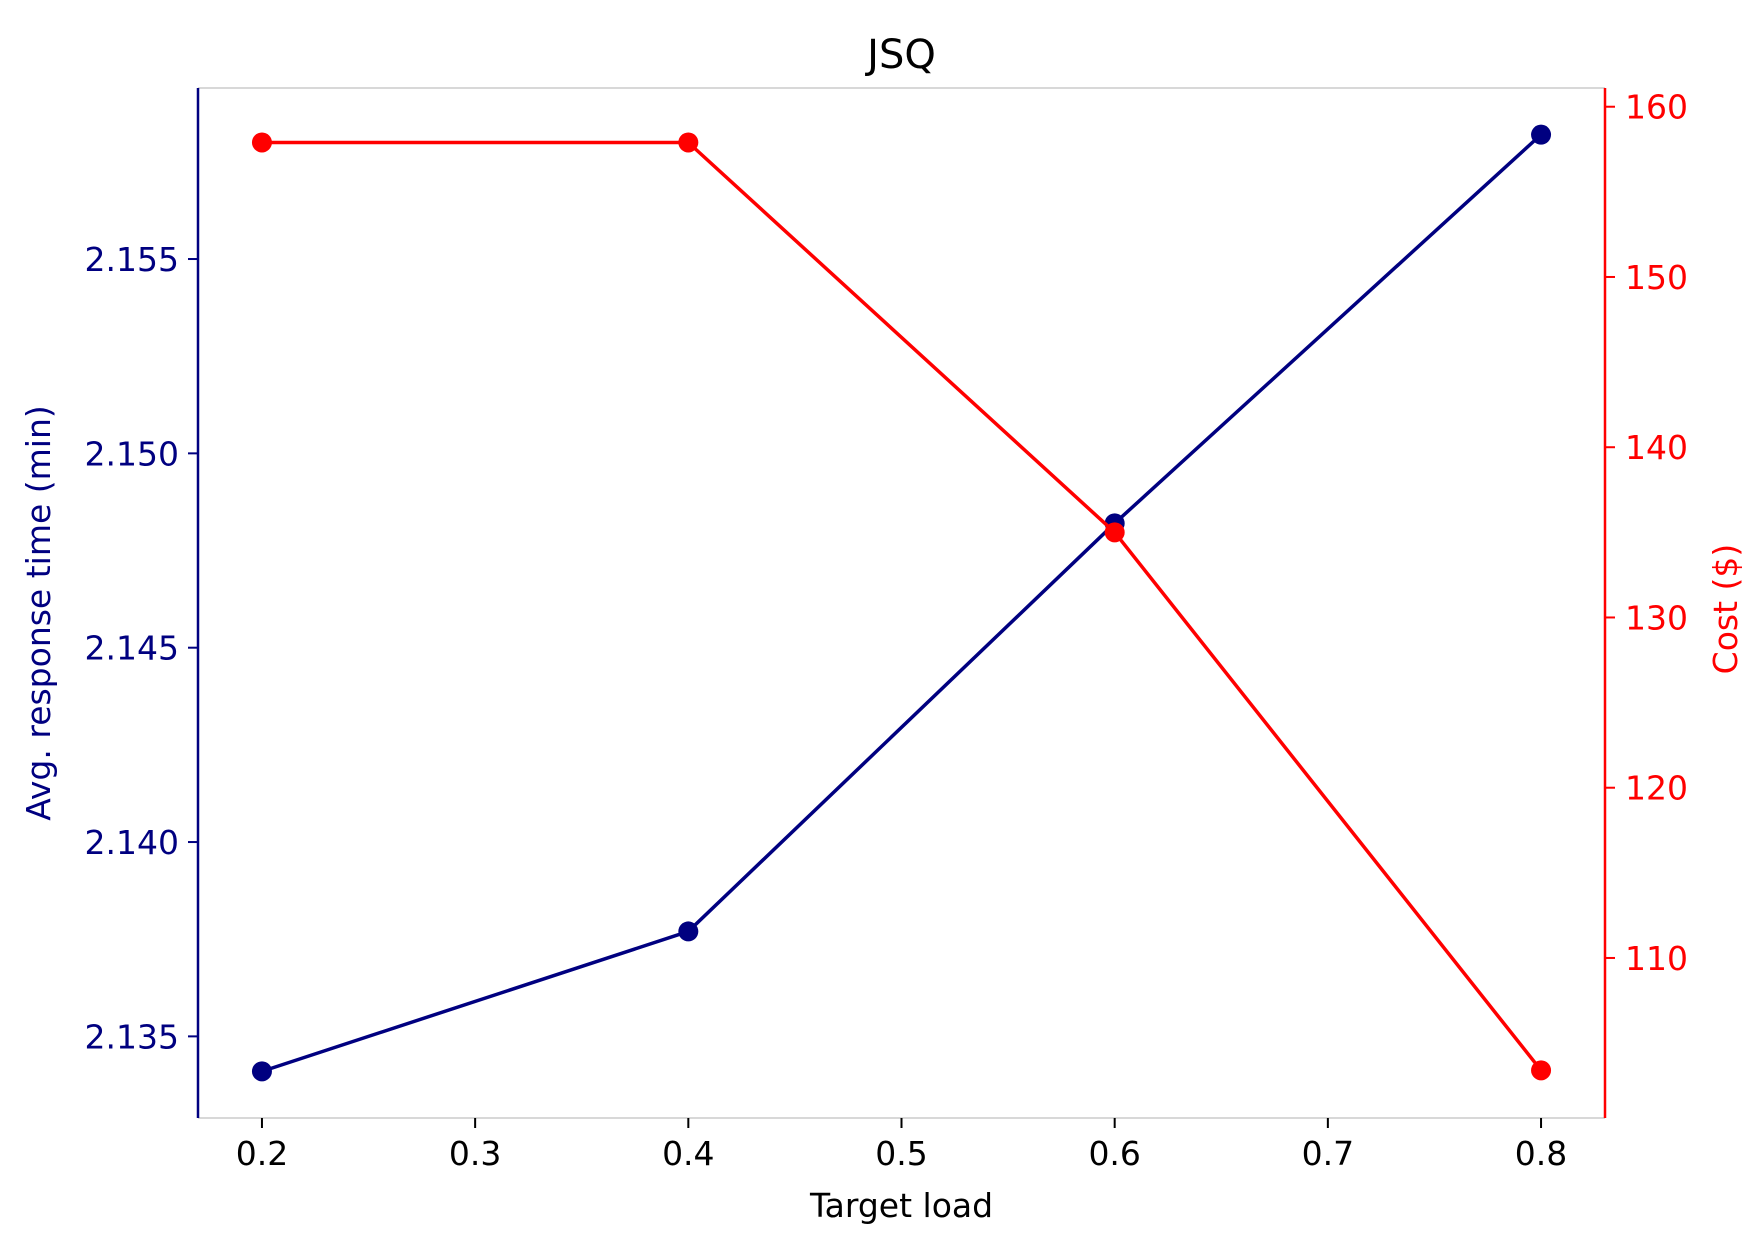 This screenshot has height=1246, width=1764. What do you see at coordinates (1541, 1153) in the screenshot?
I see `x-tick-label: 0.8` at bounding box center [1541, 1153].